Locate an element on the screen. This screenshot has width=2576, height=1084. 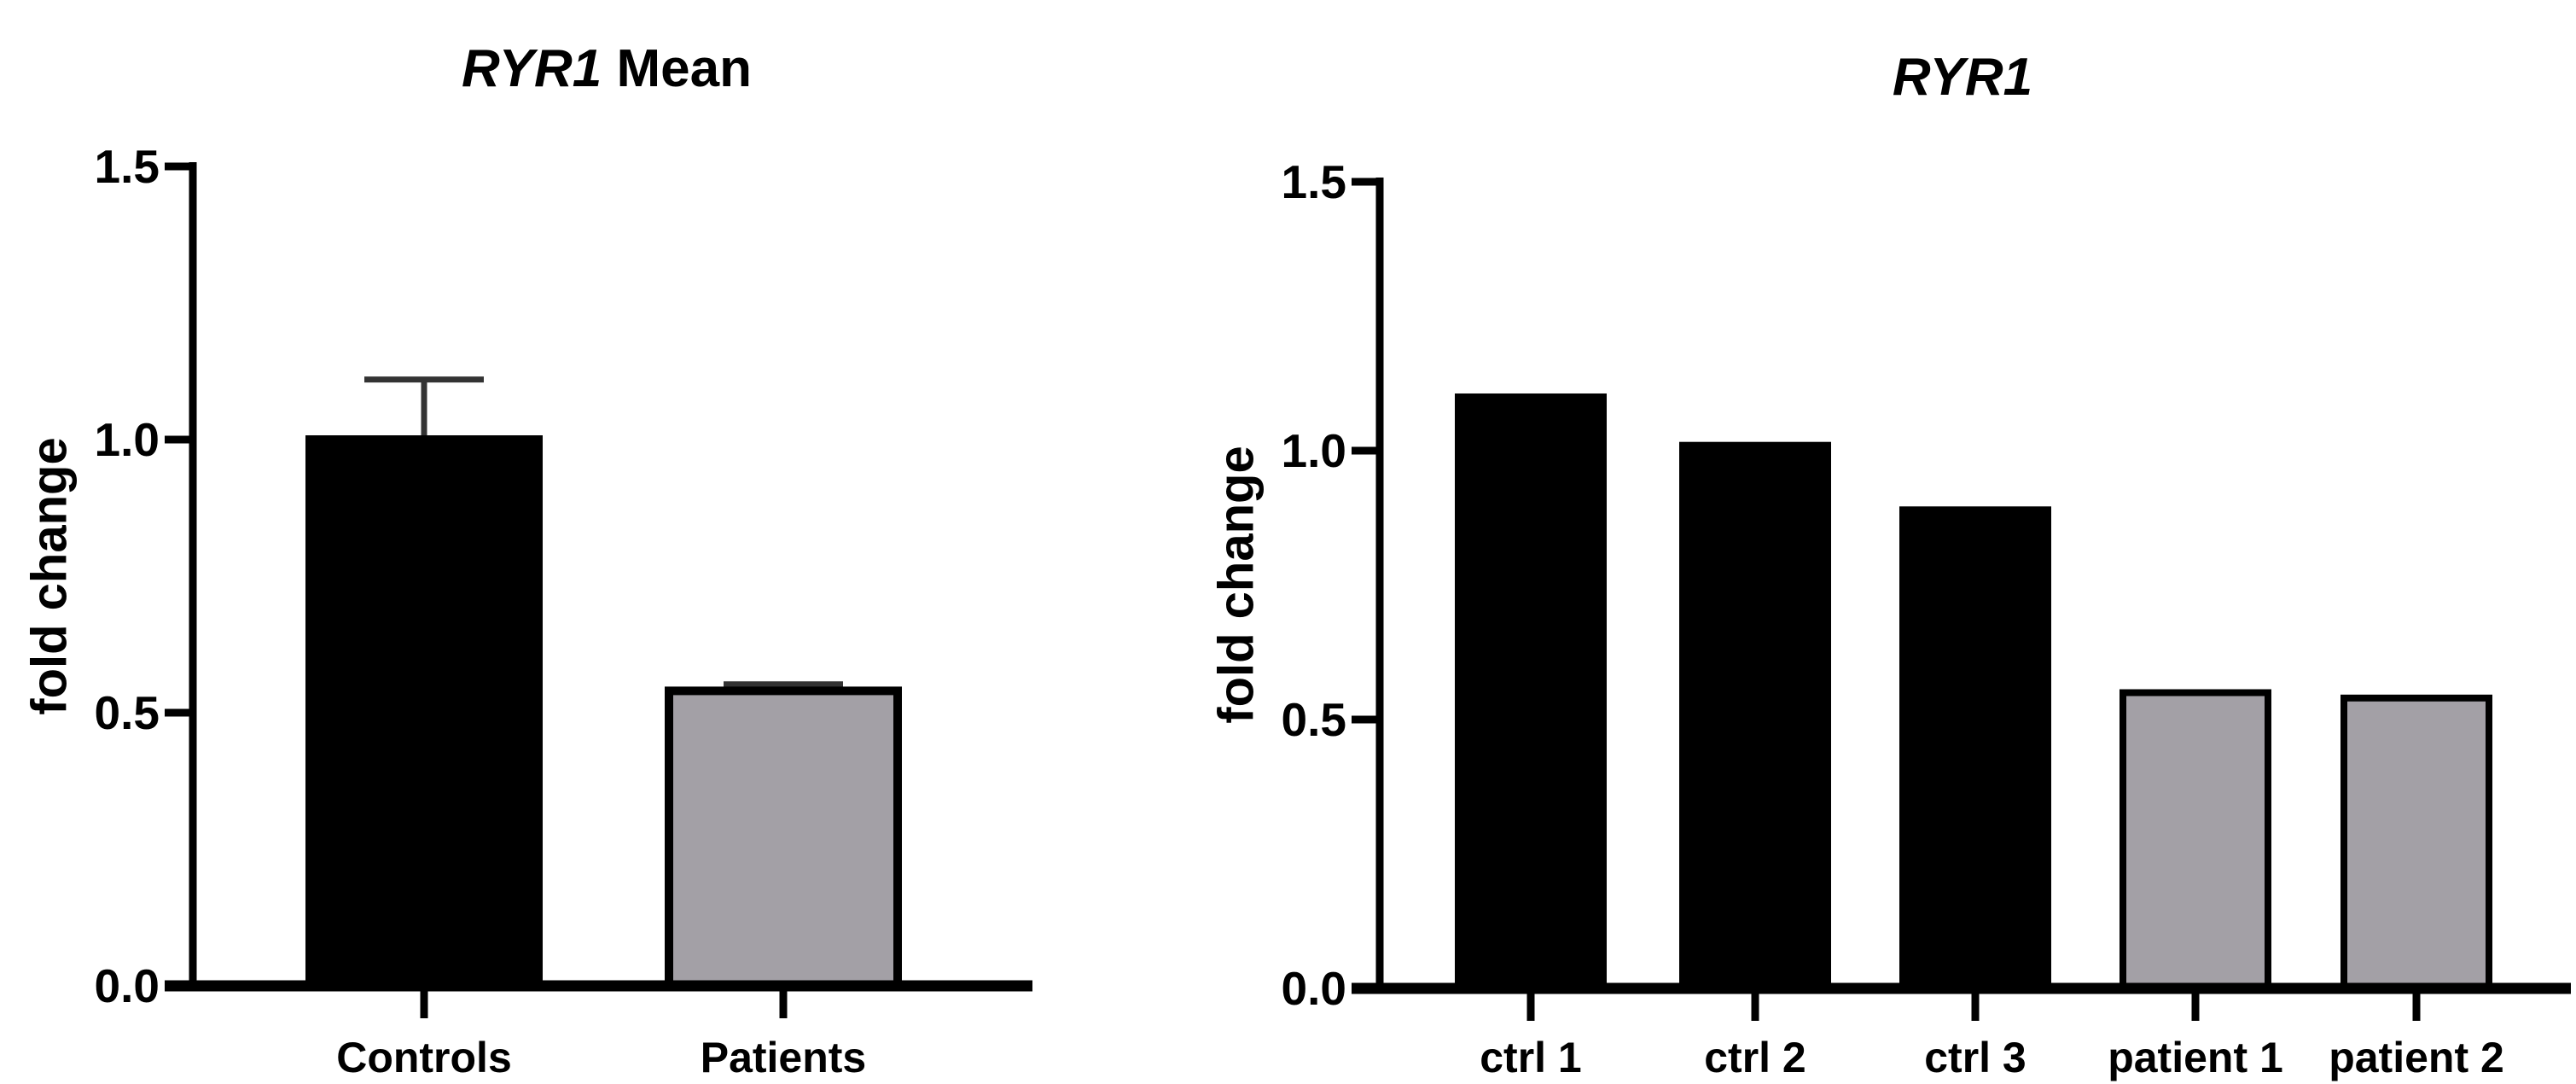
x-axis-label: ctrl 1 is located at coordinates (1531, 1057).